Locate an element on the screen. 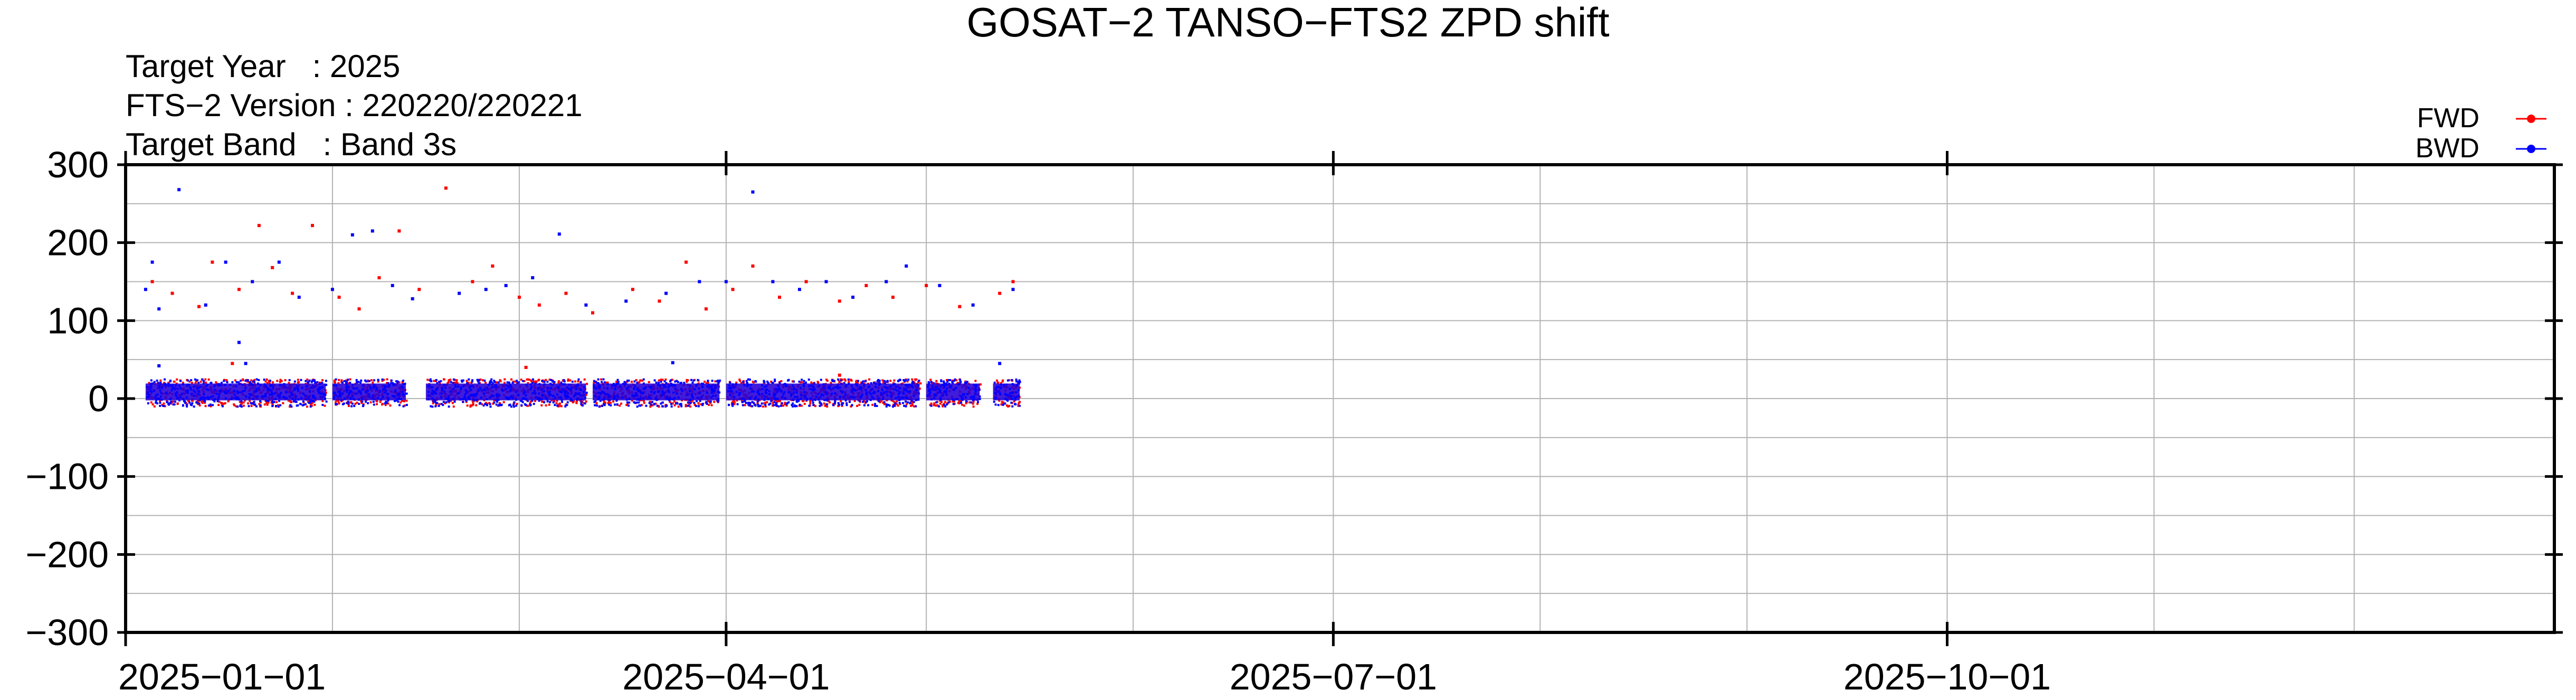 The height and width of the screenshot is (700, 2576). point-bwd is located at coordinates (699, 282).